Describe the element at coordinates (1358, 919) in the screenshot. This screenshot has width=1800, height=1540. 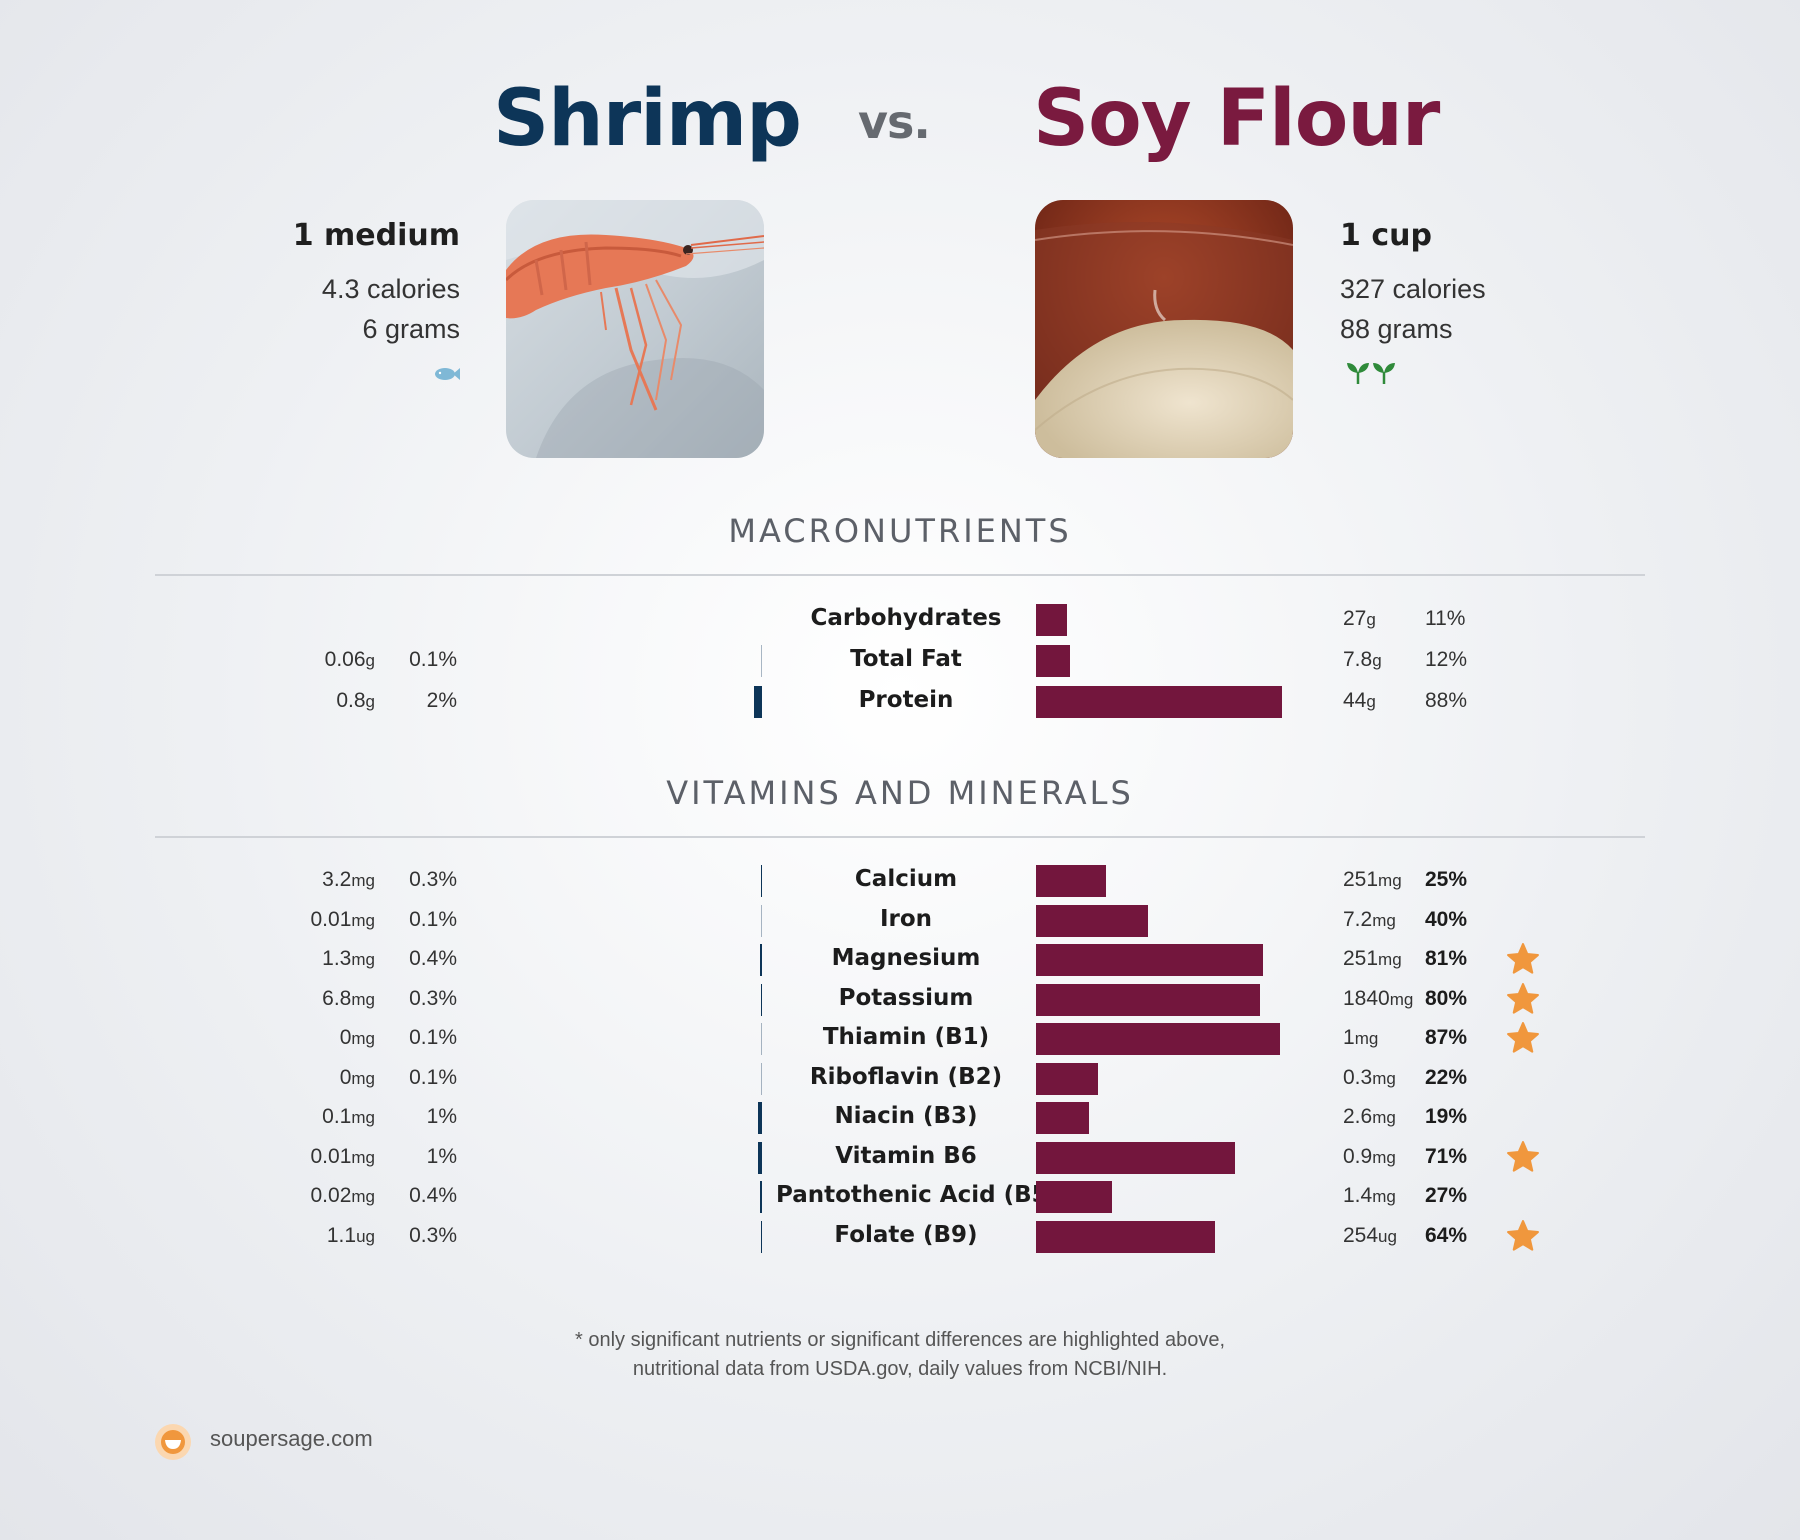
I see `right-amount: 7.2` at that location.